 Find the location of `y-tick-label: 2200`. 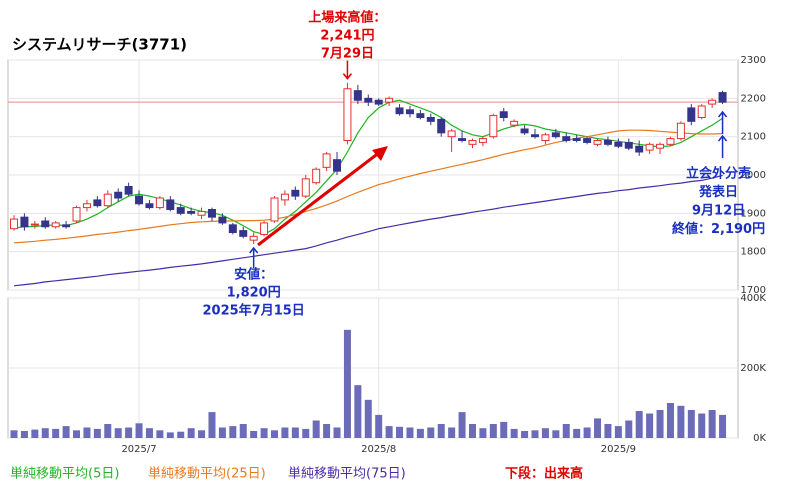

y-tick-label: 2200 is located at coordinates (753, 98).